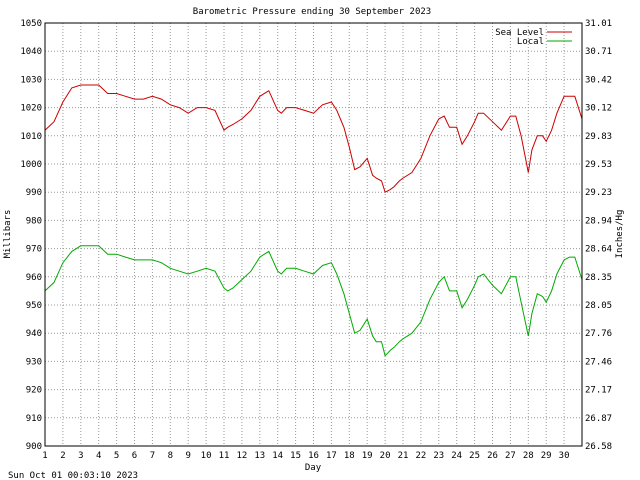 The height and width of the screenshot is (480, 640). I want to click on y-tick-label-right: 26.58, so click(598, 447).